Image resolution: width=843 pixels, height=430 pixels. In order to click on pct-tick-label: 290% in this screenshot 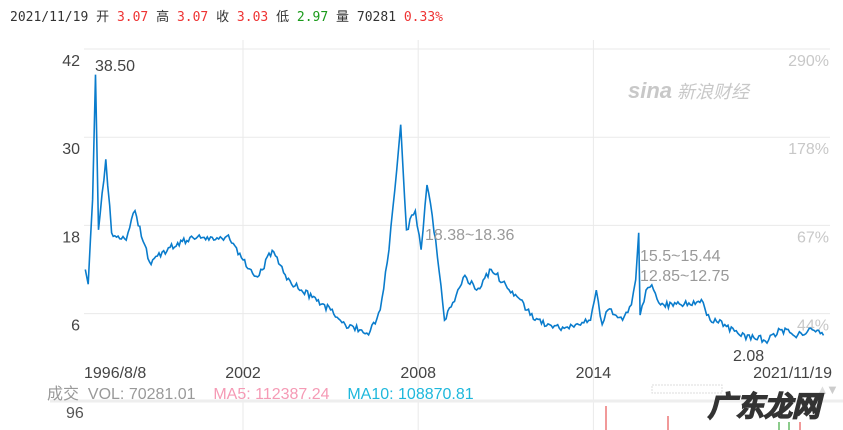, I will do `click(808, 61)`.